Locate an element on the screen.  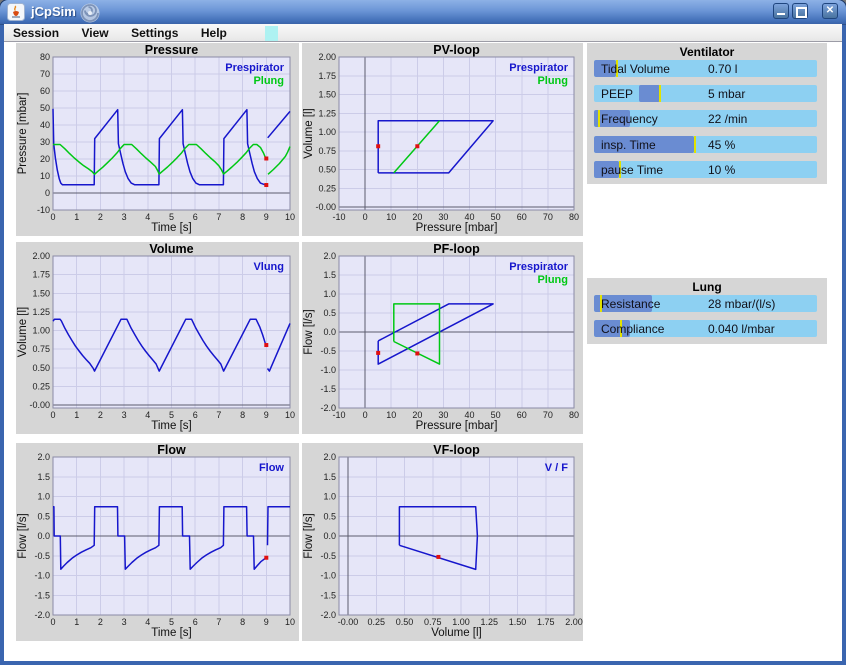
slider-value: 5 mbar is located at coordinates (727, 94).